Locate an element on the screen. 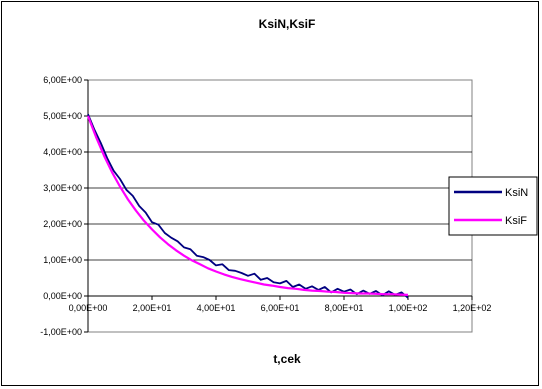 This screenshot has height=389, width=542. y-tick-label: 1,00E+00 is located at coordinates (62, 260).